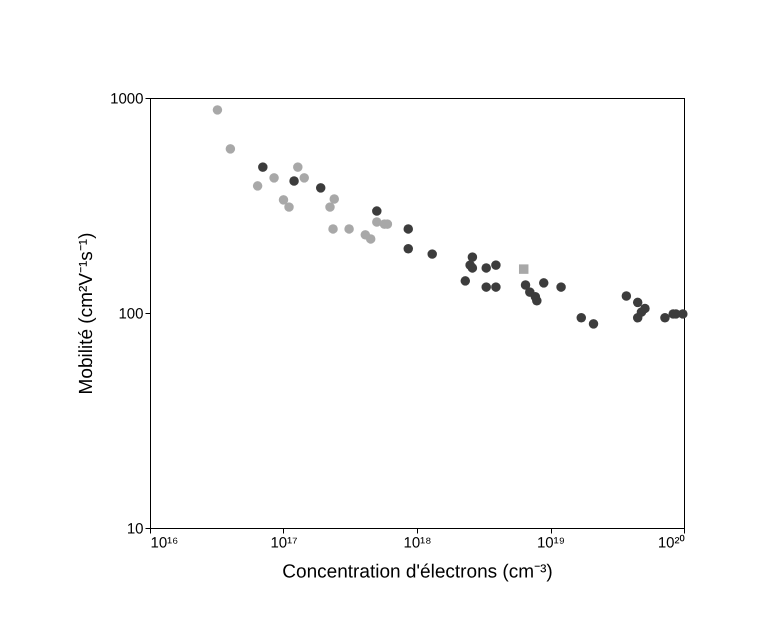 The height and width of the screenshot is (634, 780). I want to click on y-axis-title: Mobilité (cm²V⁻¹s⁻¹), so click(87, 313).